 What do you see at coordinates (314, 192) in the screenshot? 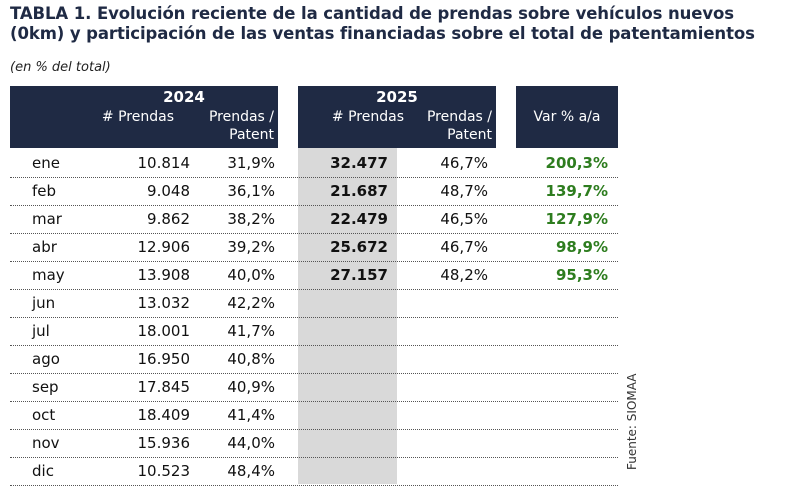
I see `table-row: feb 9.048 36,1% 21.687 48,7% 139,7%` at bounding box center [314, 192].